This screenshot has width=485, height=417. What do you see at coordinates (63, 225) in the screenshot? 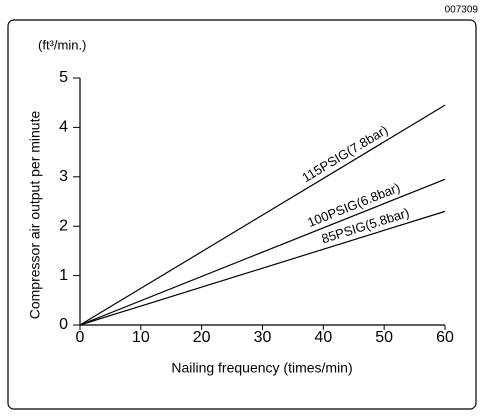
I see `y-tick-label: 2` at bounding box center [63, 225].